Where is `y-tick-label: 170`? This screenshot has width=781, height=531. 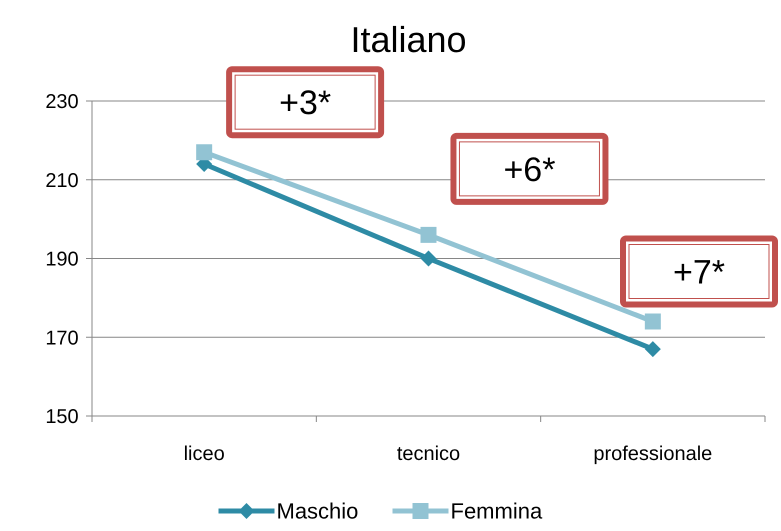
y-tick-label: 170 is located at coordinates (62, 338).